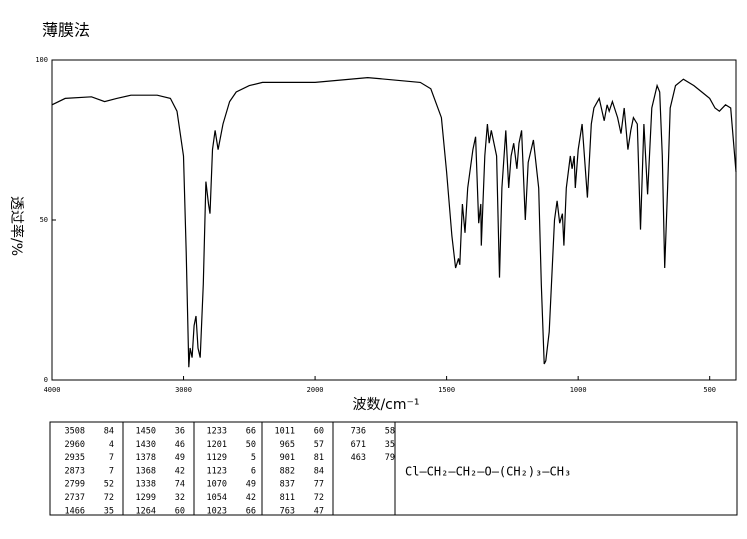 This screenshot has width=747, height=539. I want to click on table-dividers, so click(259, 468).